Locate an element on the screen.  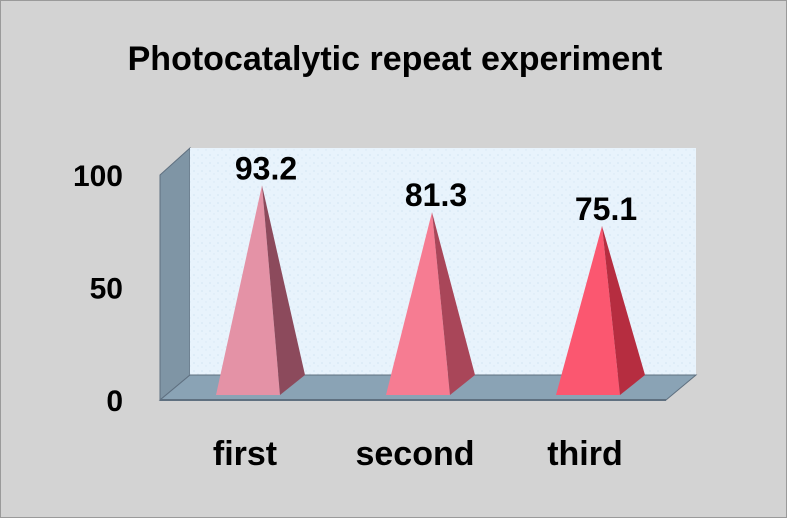
x-tick-label: third is located at coordinates (585, 454).